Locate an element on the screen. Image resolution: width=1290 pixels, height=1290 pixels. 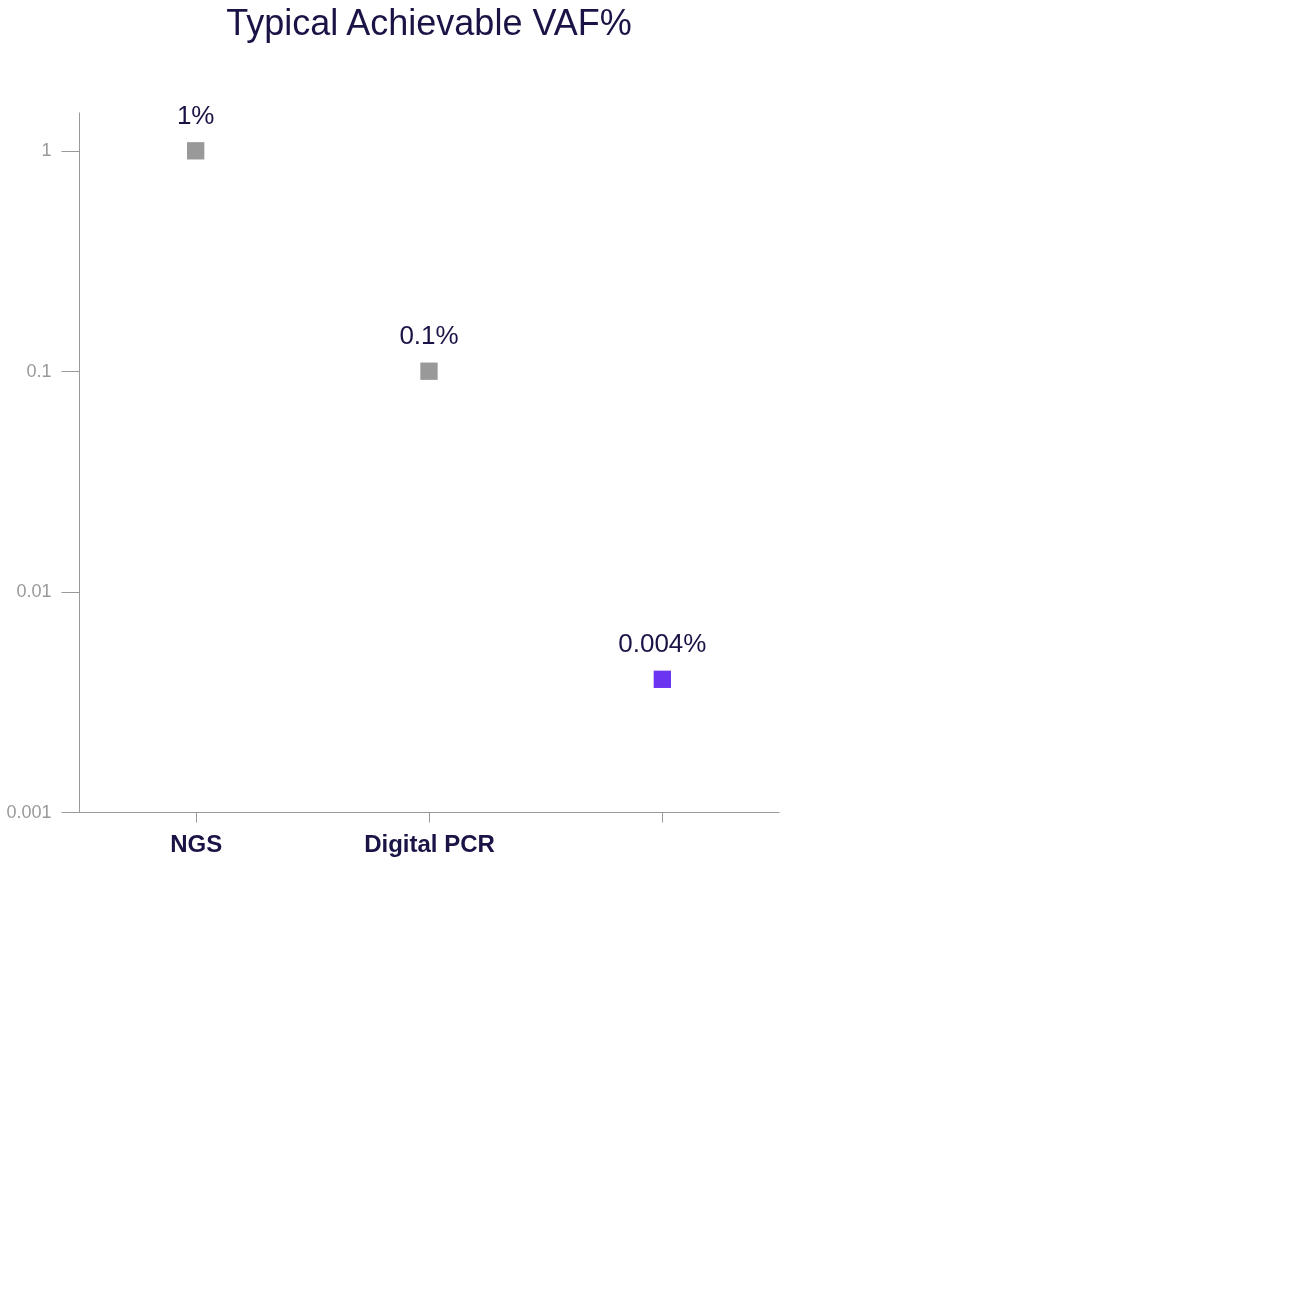
x-tick-label: Digital PCR is located at coordinates (429, 843).